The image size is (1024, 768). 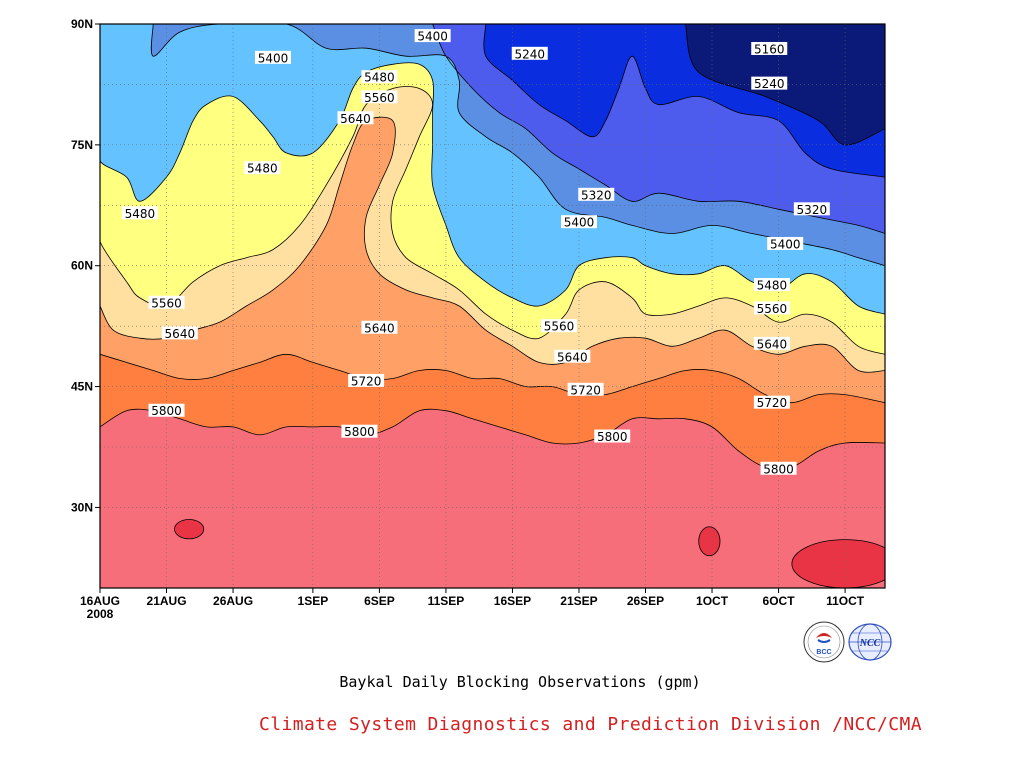 What do you see at coordinates (845, 601) in the screenshot?
I see `x-tick-label: 11OCT` at bounding box center [845, 601].